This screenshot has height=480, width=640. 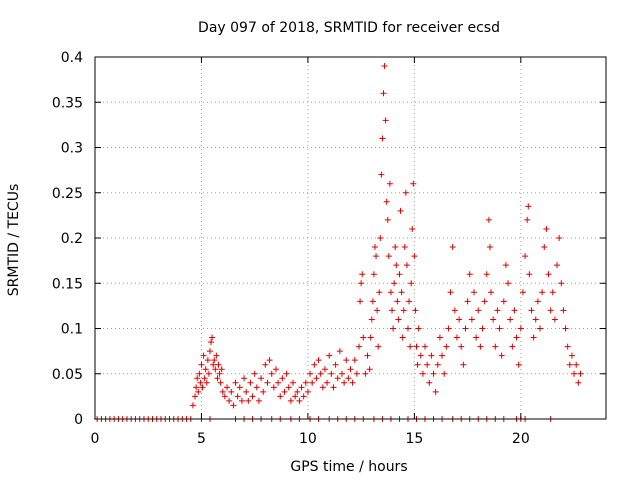 What do you see at coordinates (72, 239) in the screenshot?
I see `y-tick-label: 0.2` at bounding box center [72, 239].